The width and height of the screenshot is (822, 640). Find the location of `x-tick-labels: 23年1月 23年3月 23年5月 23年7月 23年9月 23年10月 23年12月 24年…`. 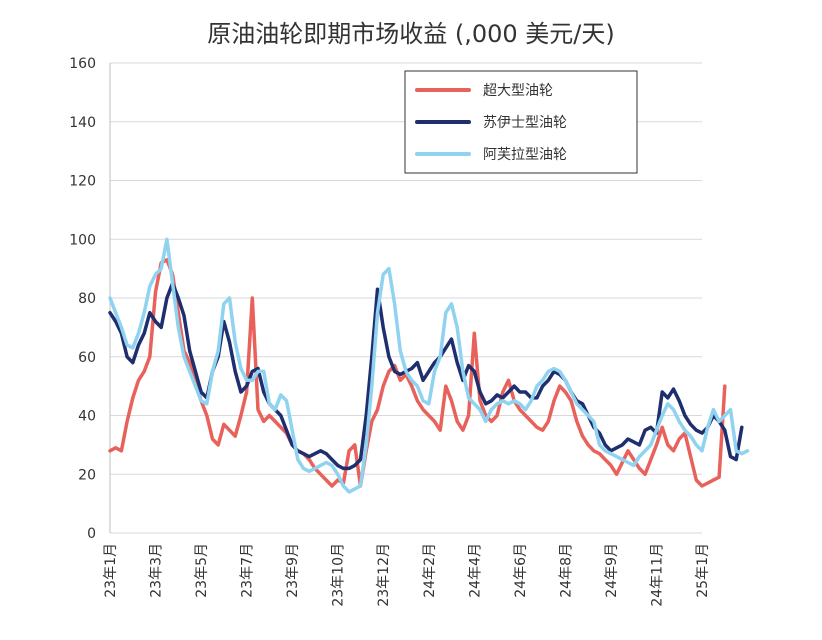

x-tick-labels: 23年1月 23年3月 23年5月 23年7月 23年9月 23年10月 23年12月 24年… is located at coordinates (407, 575).